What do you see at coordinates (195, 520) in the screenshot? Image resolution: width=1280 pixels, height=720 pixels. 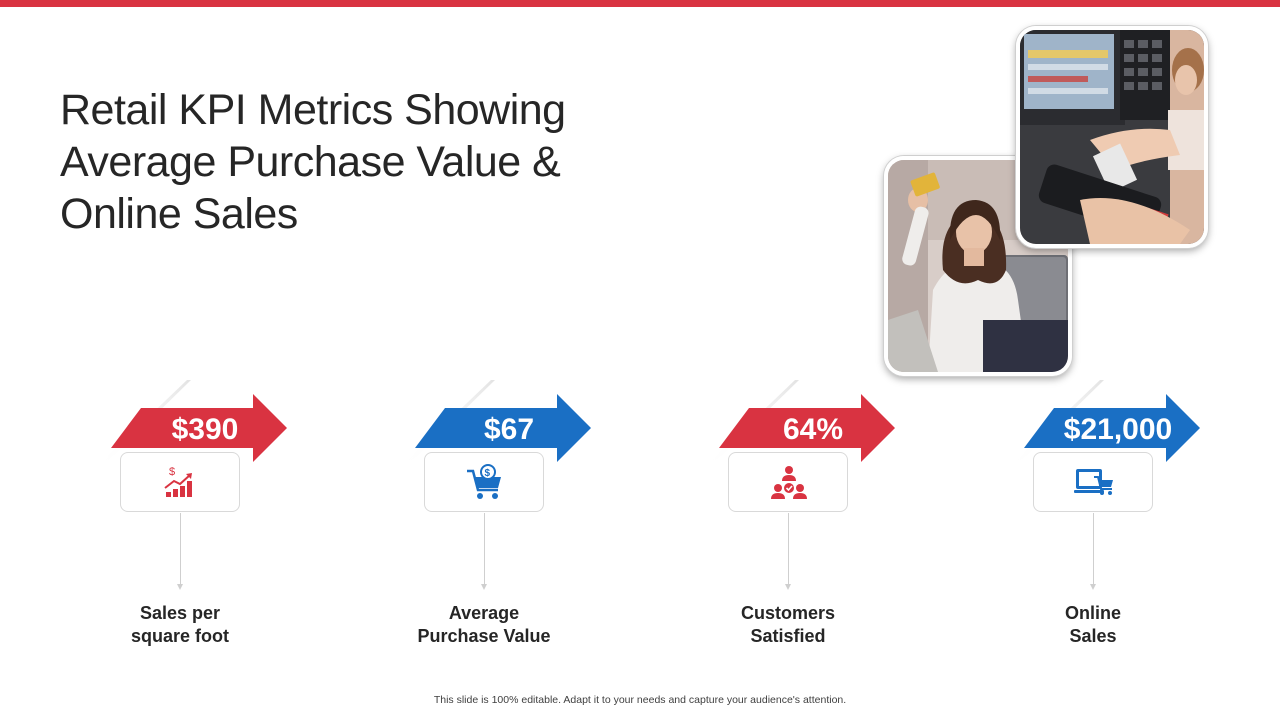 I see `kpi-card-sales-per-square-foot: $390 $ Sales per square foot` at bounding box center [195, 520].